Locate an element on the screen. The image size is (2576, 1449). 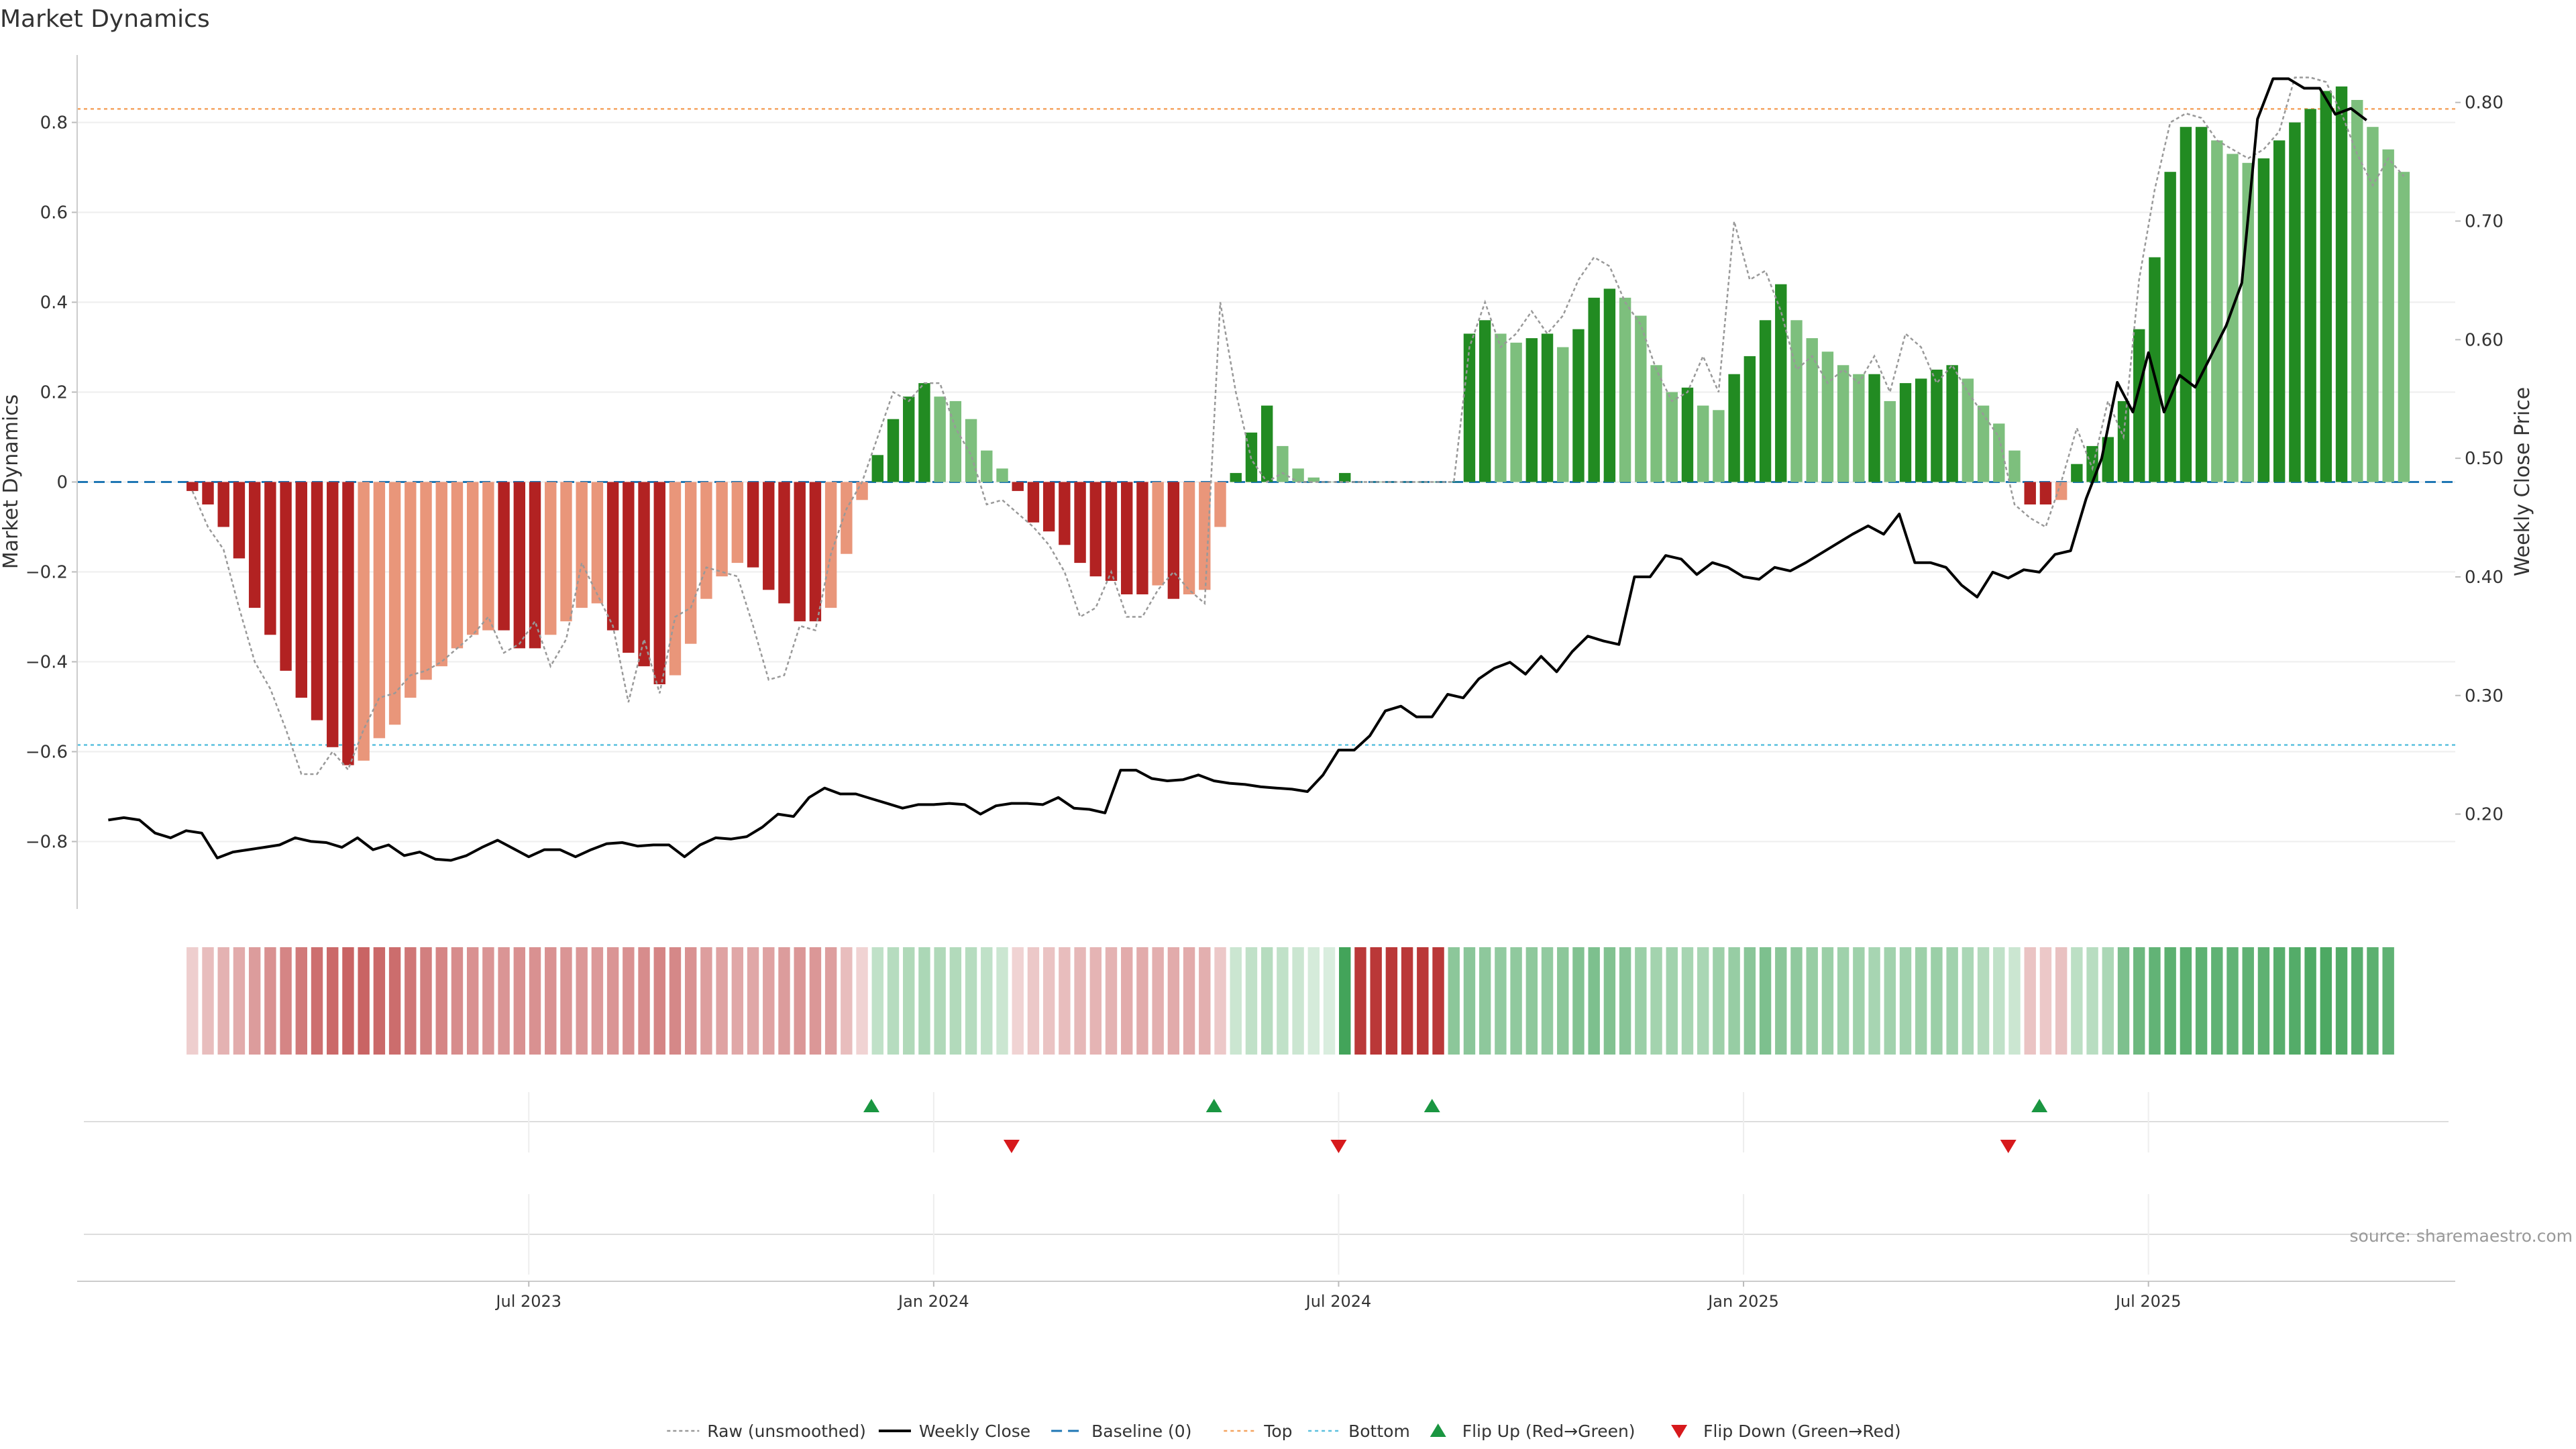
flip-down-marker is located at coordinates (2008, 1146).